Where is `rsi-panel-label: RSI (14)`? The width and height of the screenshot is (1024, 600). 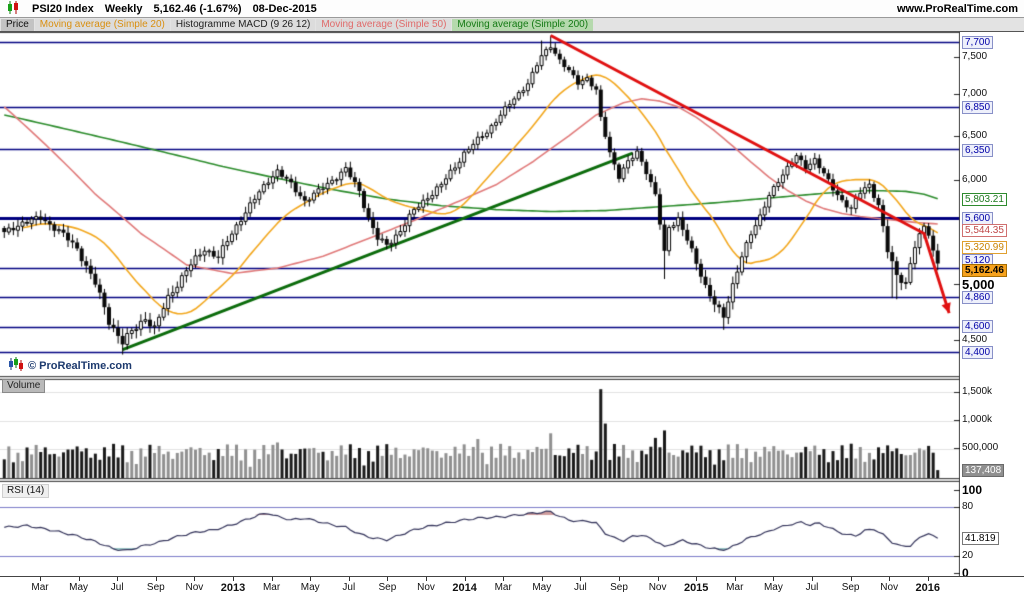 rsi-panel-label: RSI (14) is located at coordinates (26, 491).